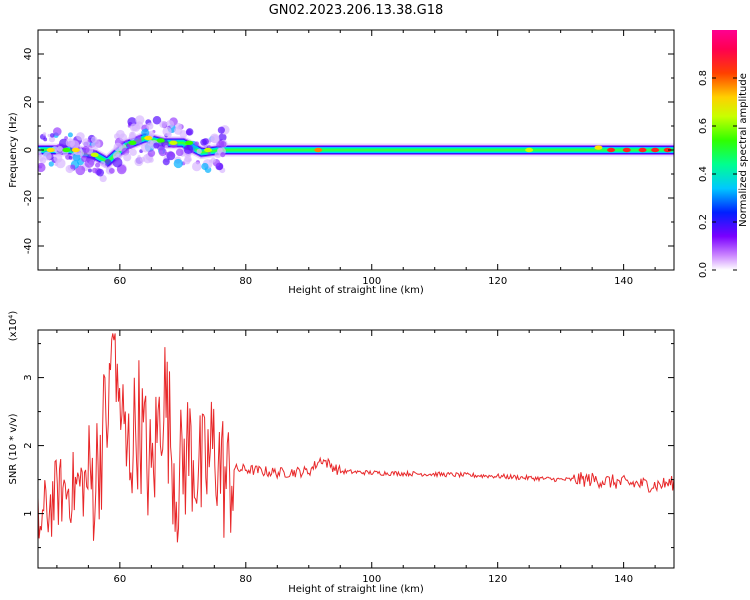  I want to click on spectrogram-heatmap, so click(356, 149).